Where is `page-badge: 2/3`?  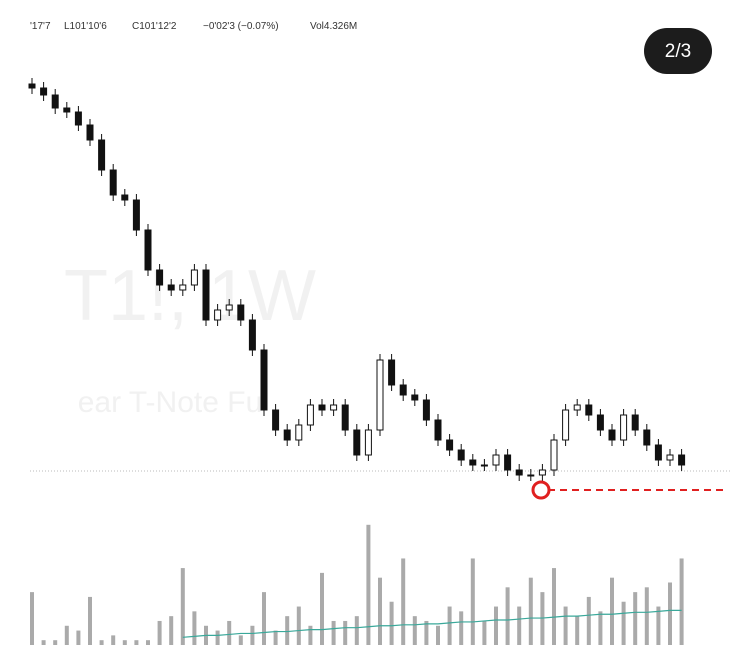 page-badge: 2/3 is located at coordinates (678, 51).